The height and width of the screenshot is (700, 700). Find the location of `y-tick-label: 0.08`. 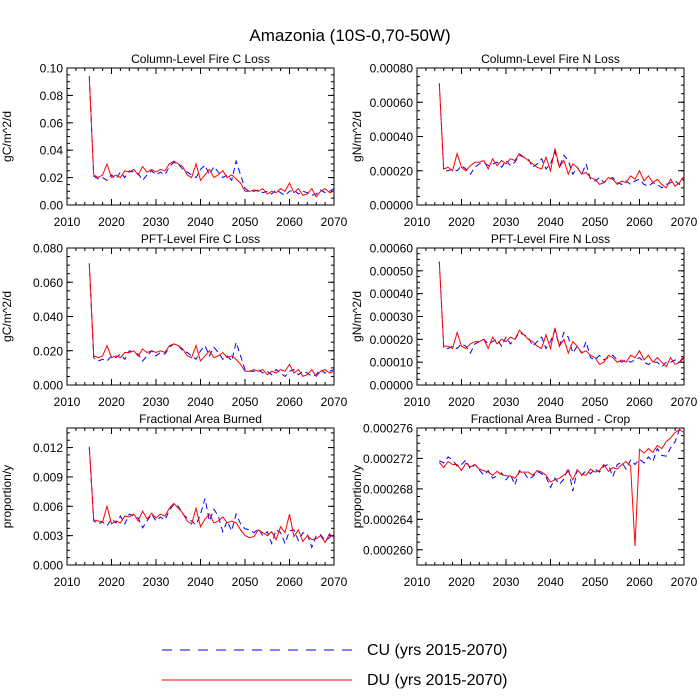

y-tick-label: 0.08 is located at coordinates (52, 96).